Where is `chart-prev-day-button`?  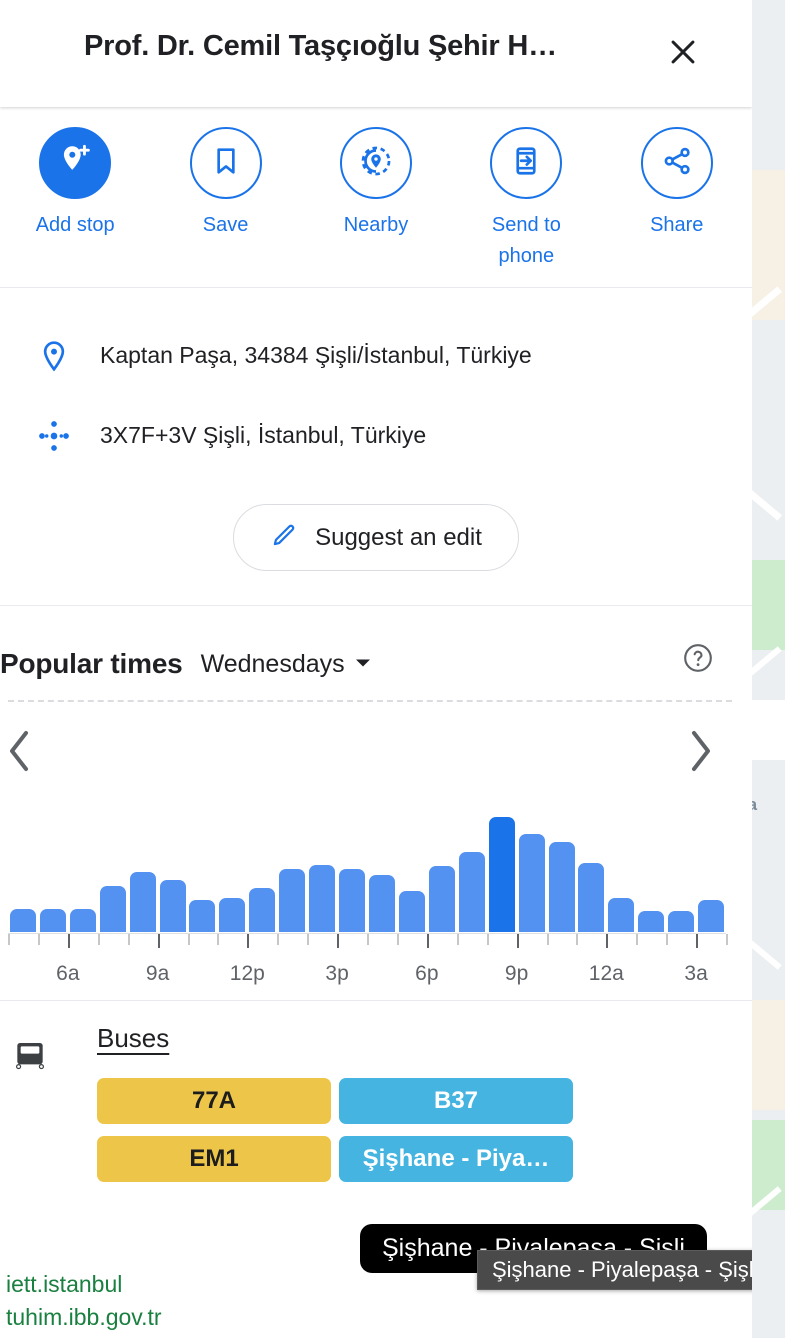 chart-prev-day-button is located at coordinates (20, 753).